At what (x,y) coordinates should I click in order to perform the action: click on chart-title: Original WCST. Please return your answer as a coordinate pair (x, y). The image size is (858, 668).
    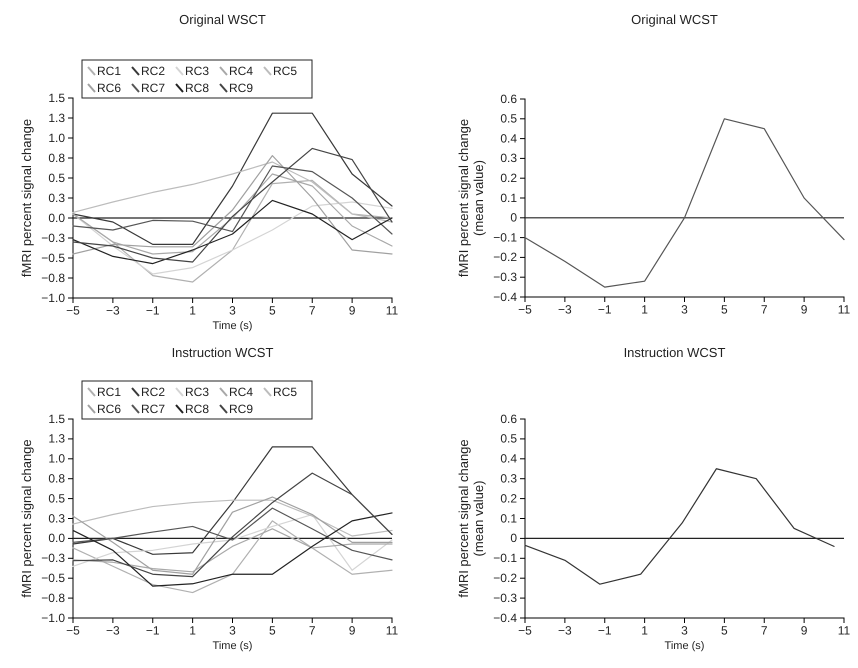
    Looking at the image, I should click on (674, 19).